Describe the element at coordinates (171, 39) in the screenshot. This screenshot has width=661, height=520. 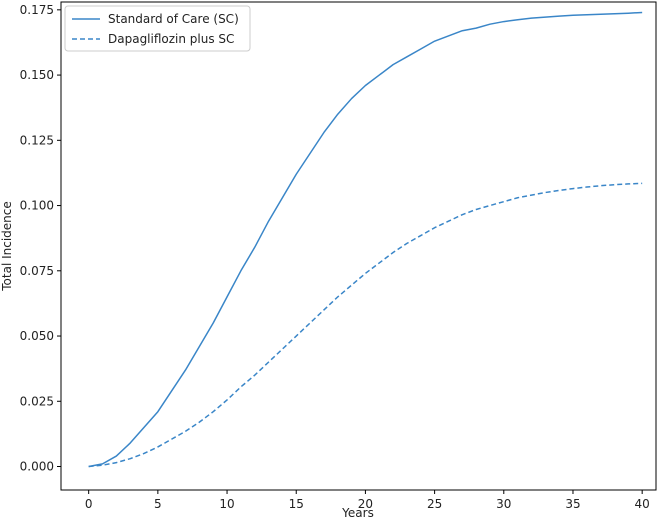
I see `legend-label-dapagliflozin: Dapagliflozin plus SC` at that location.